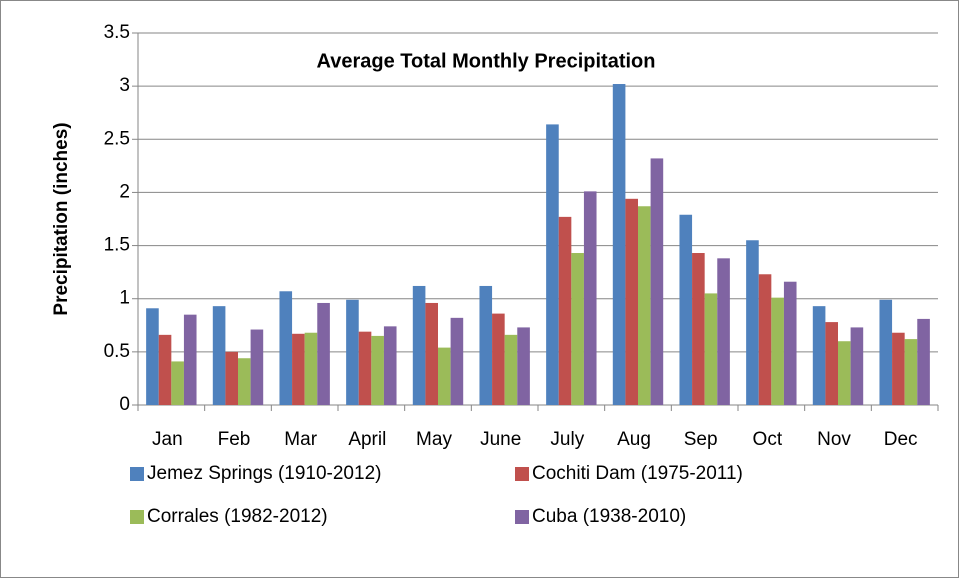  What do you see at coordinates (434, 439) in the screenshot?
I see `x-tick-label: May` at bounding box center [434, 439].